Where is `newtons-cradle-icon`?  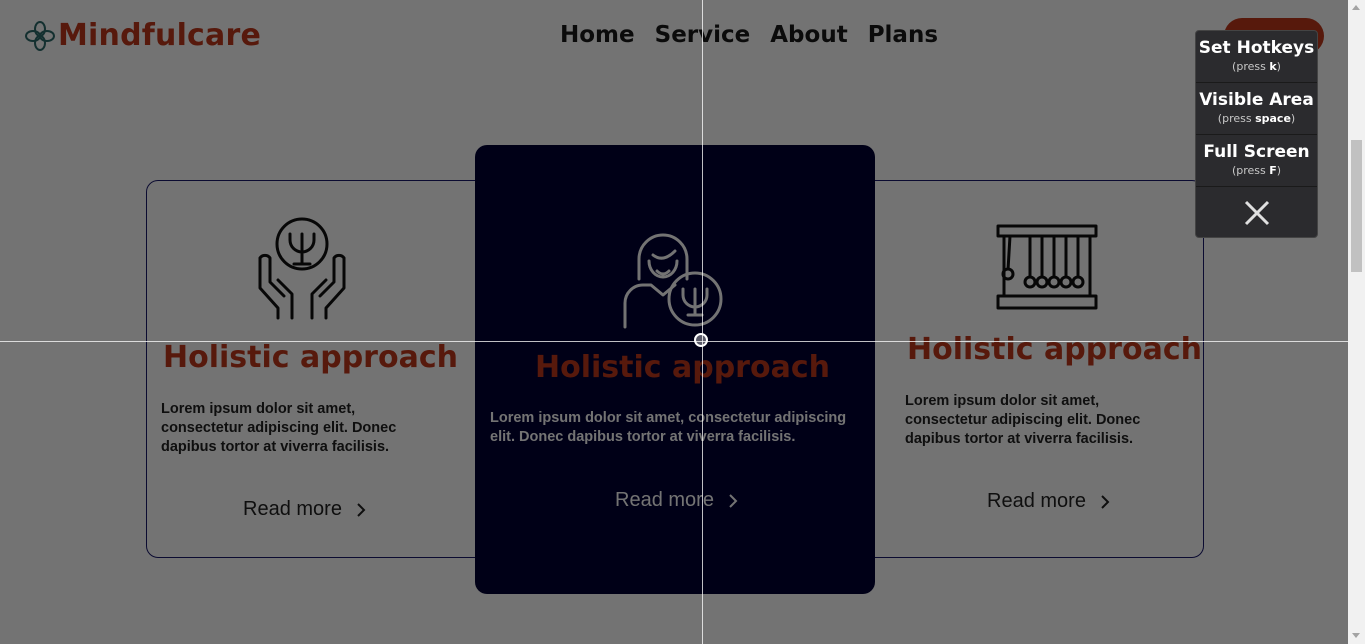 newtons-cradle-icon is located at coordinates (1047, 267).